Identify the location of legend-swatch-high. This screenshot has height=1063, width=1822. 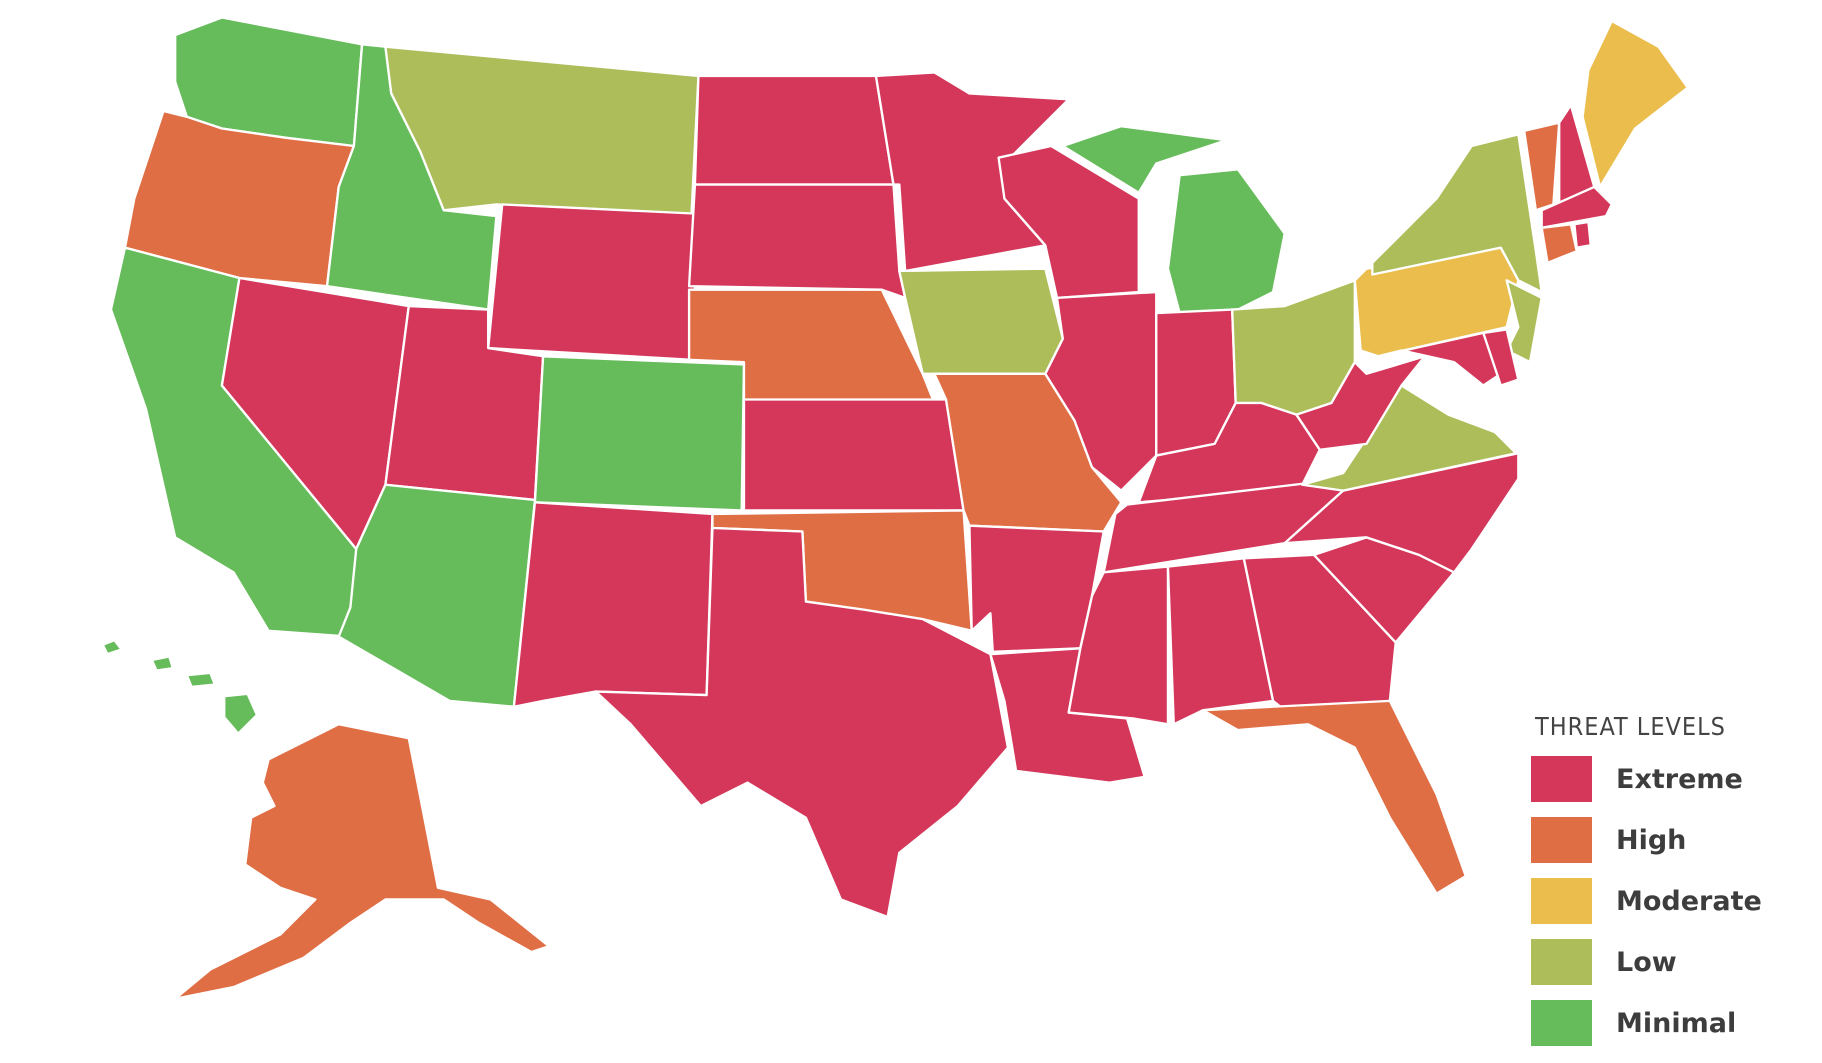
(1561, 840).